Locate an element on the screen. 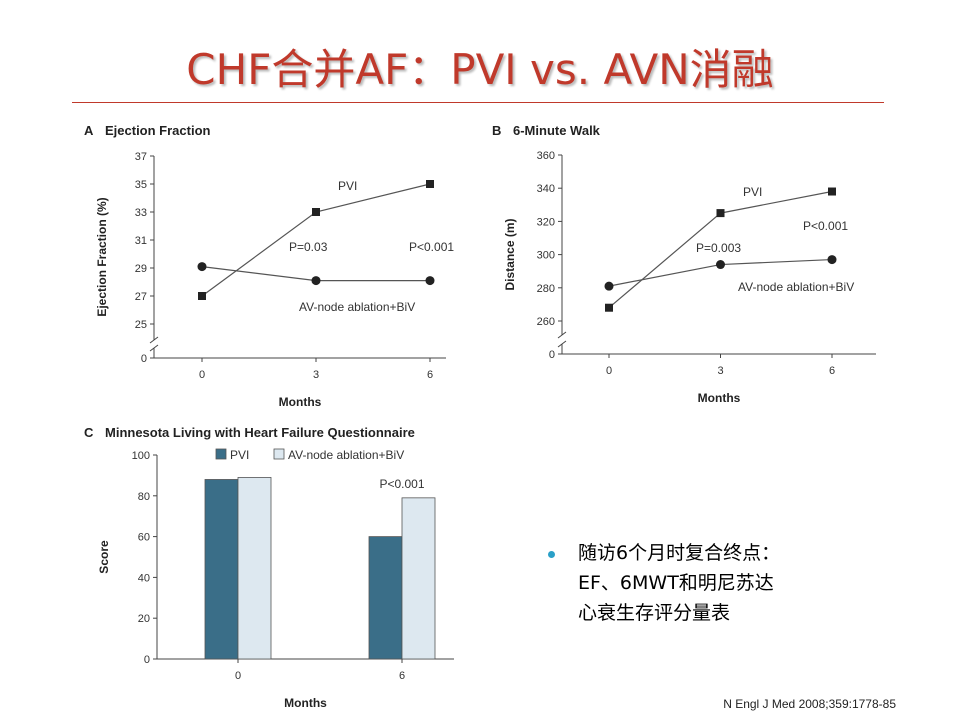 This screenshot has height=720, width=960. bullet-line-1: 随访6个月时复合终点： is located at coordinates (679, 553).